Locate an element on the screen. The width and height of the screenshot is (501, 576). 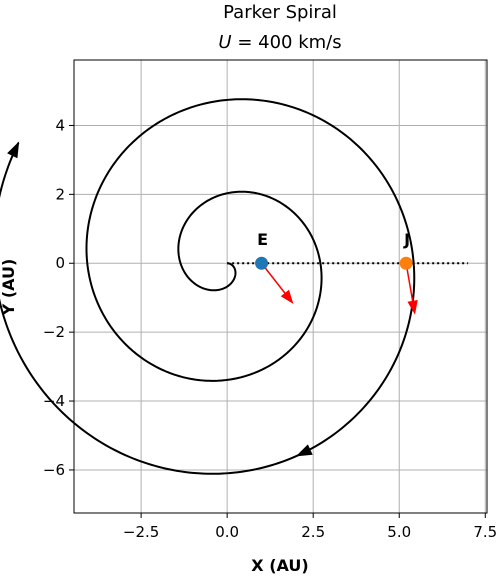
x-tick-label: −2.5 is located at coordinates (141, 532).